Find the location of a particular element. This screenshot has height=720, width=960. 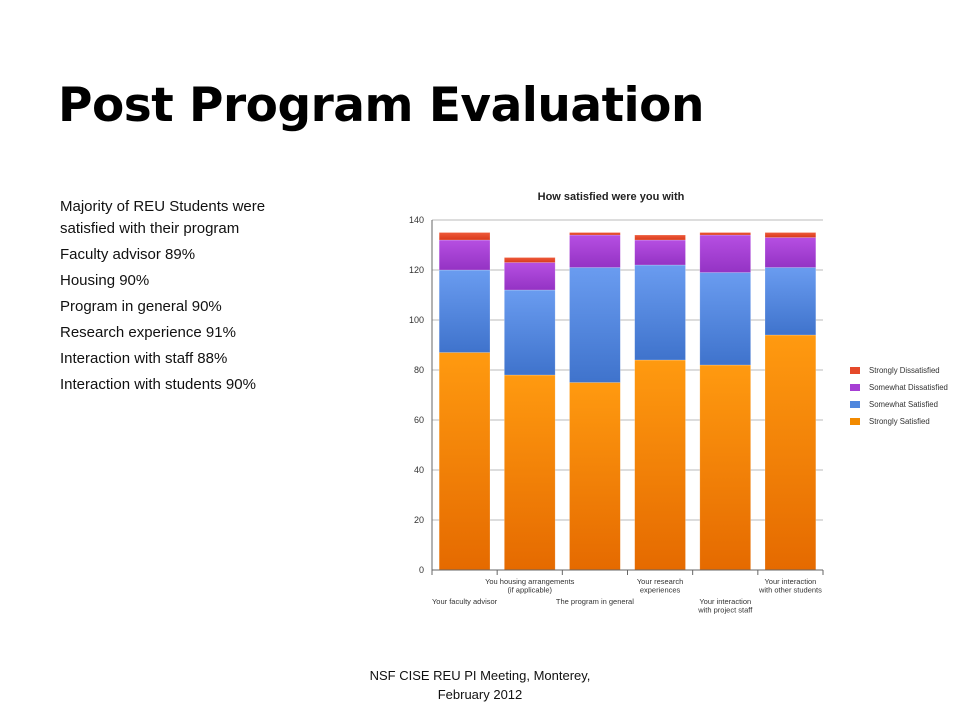

x-category-label: Your interaction with other students is located at coordinates (790, 586).